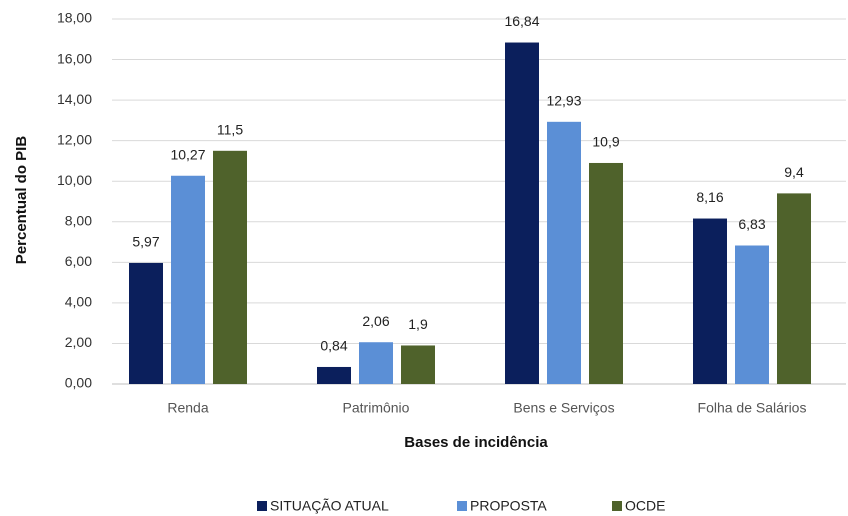 This screenshot has height=516, width=848. I want to click on x-tick-label: Folha de Salários, so click(752, 408).